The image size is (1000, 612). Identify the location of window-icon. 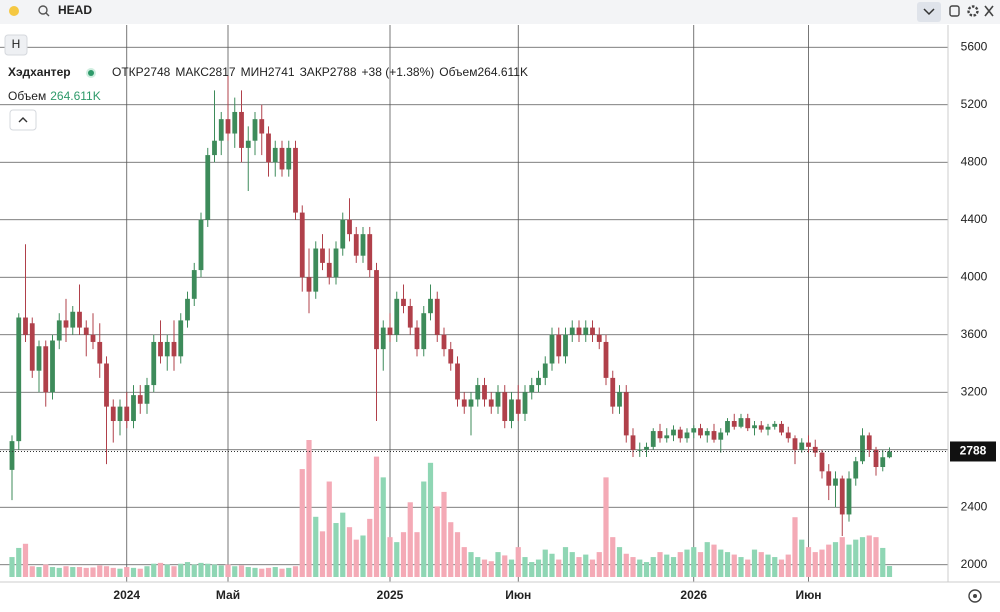
(954, 11).